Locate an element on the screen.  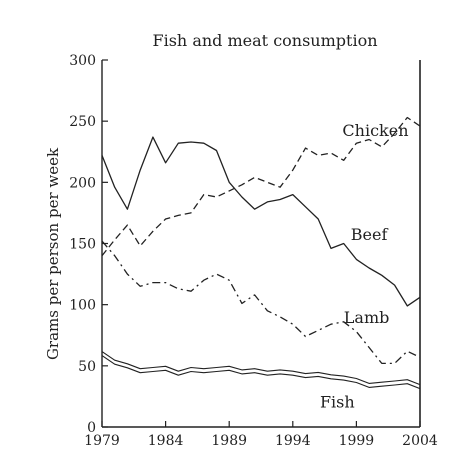
y-tick-label: 100 is located at coordinates (82, 306).